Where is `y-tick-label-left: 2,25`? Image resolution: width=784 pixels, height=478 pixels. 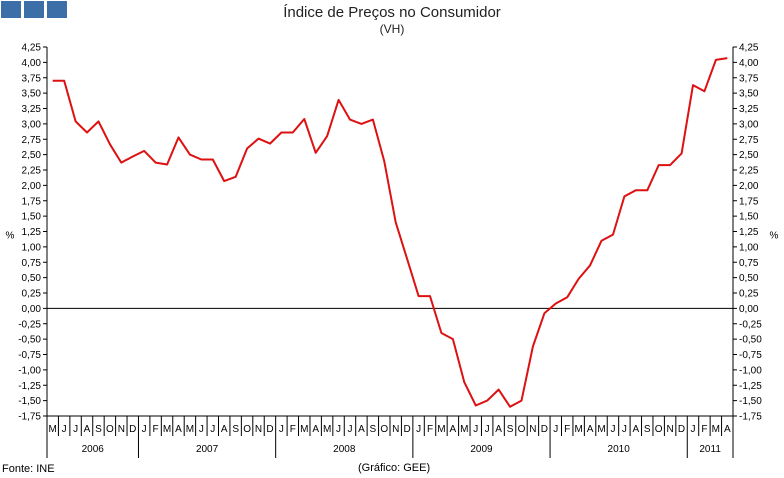 y-tick-label-left: 2,25 is located at coordinates (32, 171).